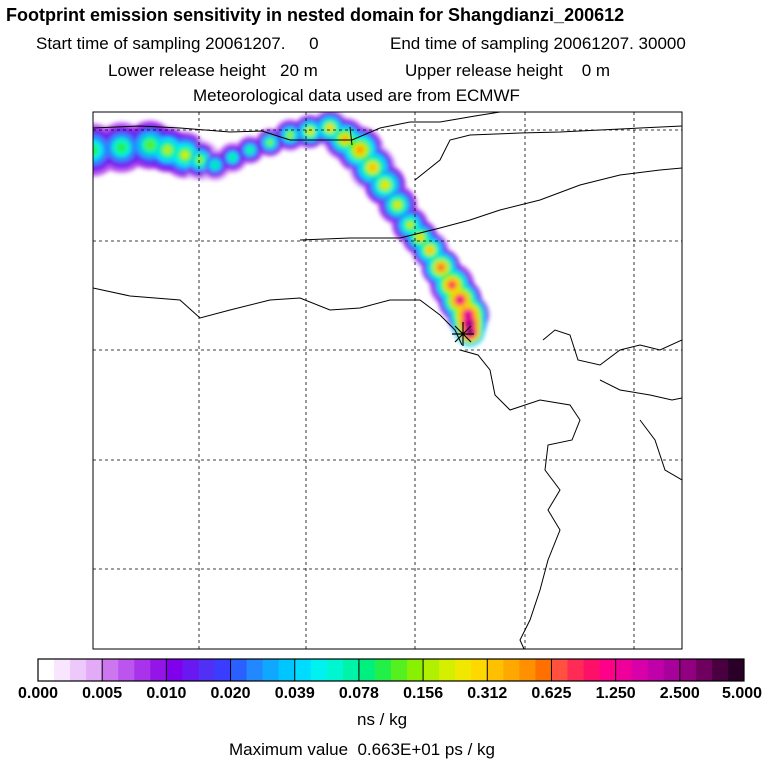  I want to click on colorbar-tick-label: 0.039, so click(295, 693).